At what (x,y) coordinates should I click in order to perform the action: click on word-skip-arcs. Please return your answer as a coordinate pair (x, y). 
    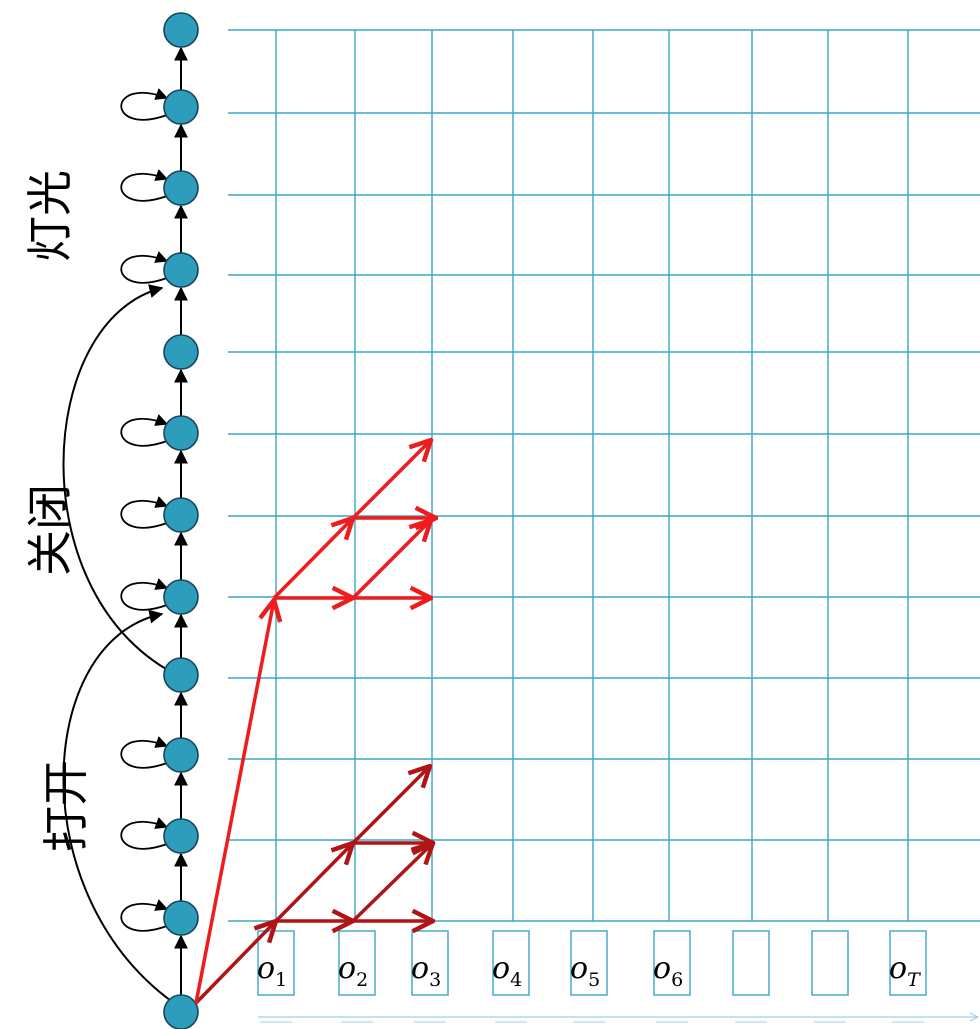
    Looking at the image, I should click on (122, 646).